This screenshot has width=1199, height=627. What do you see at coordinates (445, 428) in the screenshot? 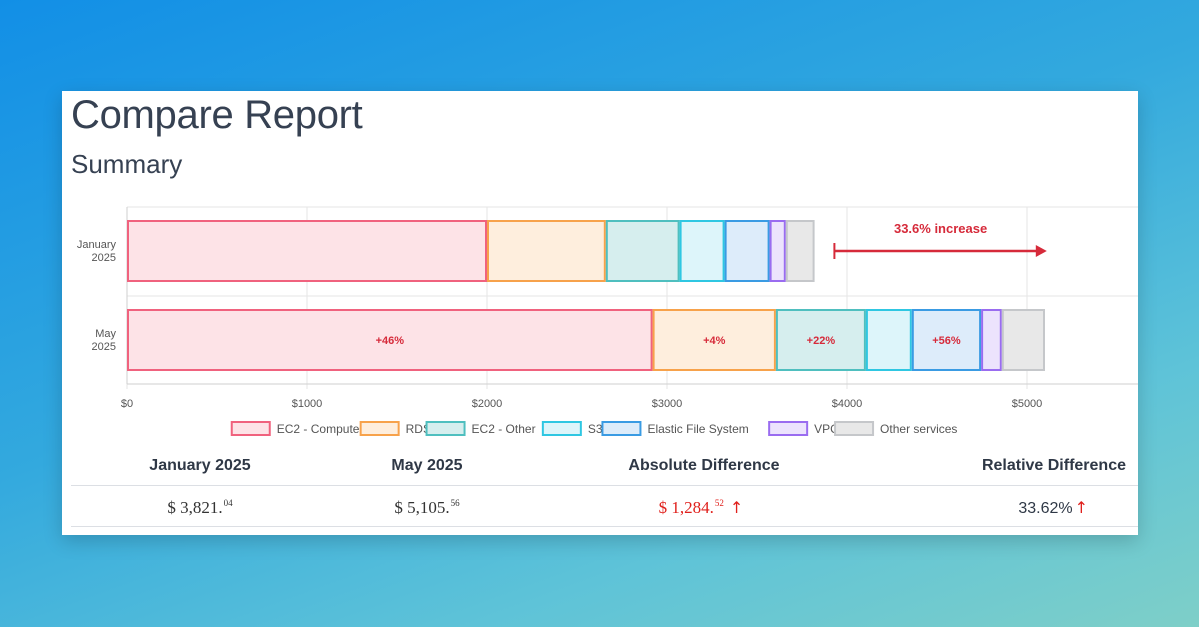
I see `legend-swatch-ec2-other` at bounding box center [445, 428].